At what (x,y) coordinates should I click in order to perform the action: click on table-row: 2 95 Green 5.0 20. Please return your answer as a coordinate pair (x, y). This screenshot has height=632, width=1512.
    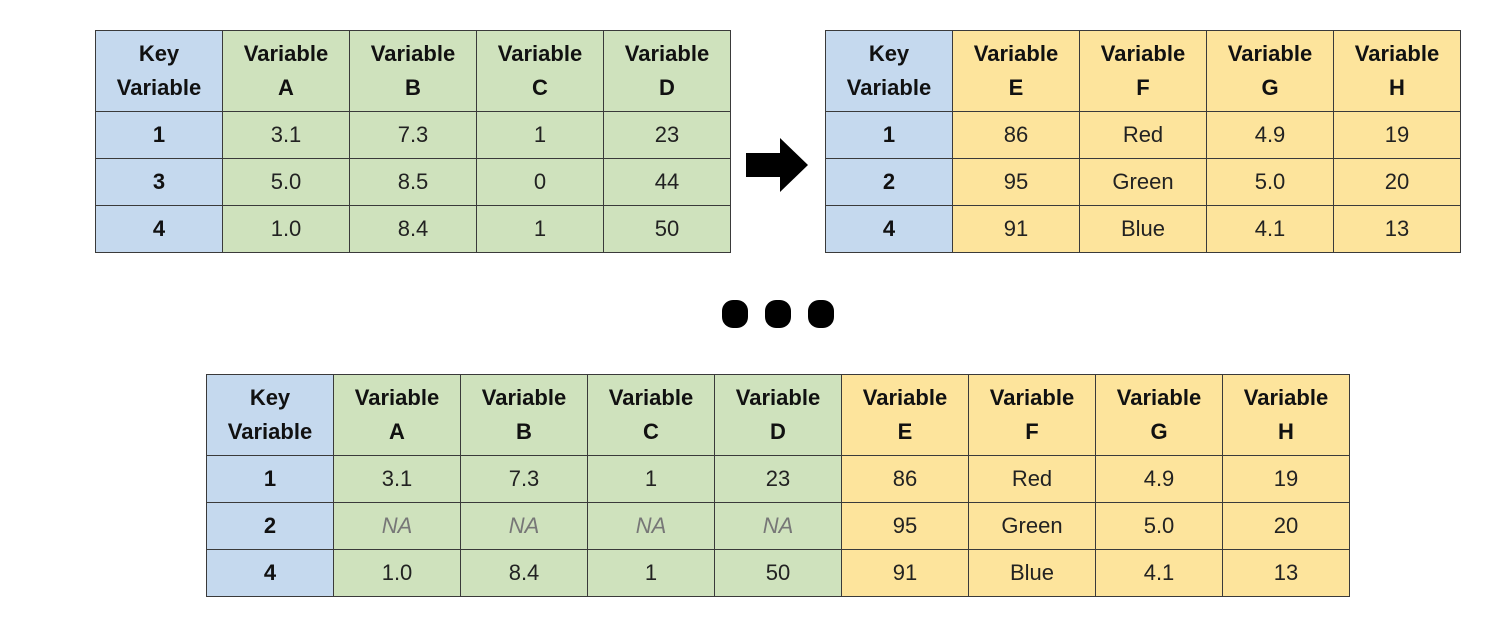
    Looking at the image, I should click on (1143, 182).